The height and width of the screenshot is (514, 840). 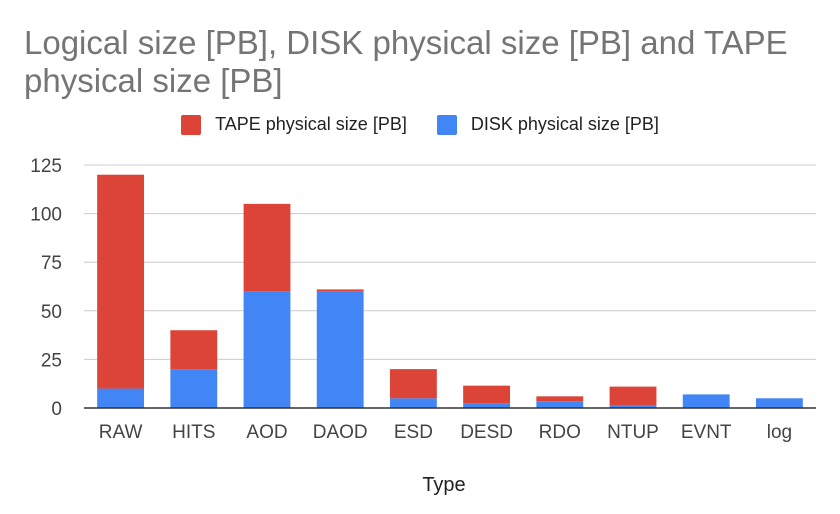 What do you see at coordinates (193, 432) in the screenshot?
I see `x-tick-label: HITS` at bounding box center [193, 432].